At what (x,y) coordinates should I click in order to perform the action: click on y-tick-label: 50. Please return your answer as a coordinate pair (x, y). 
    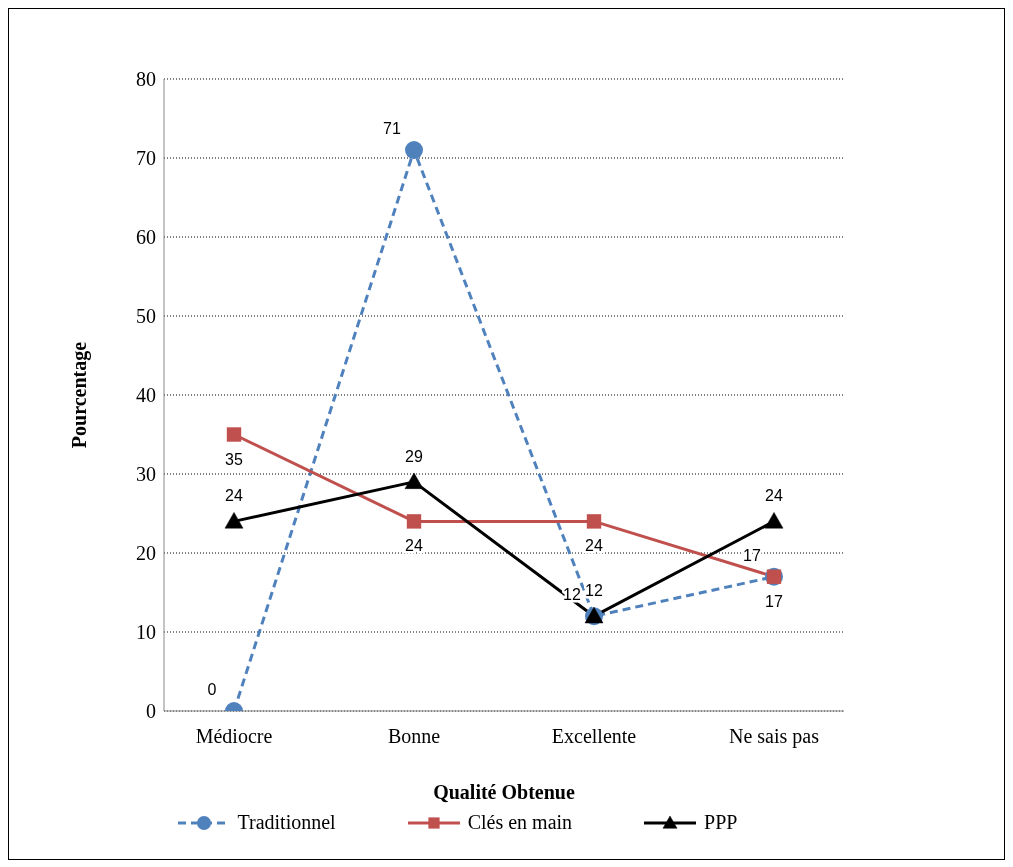
    Looking at the image, I should click on (146, 316).